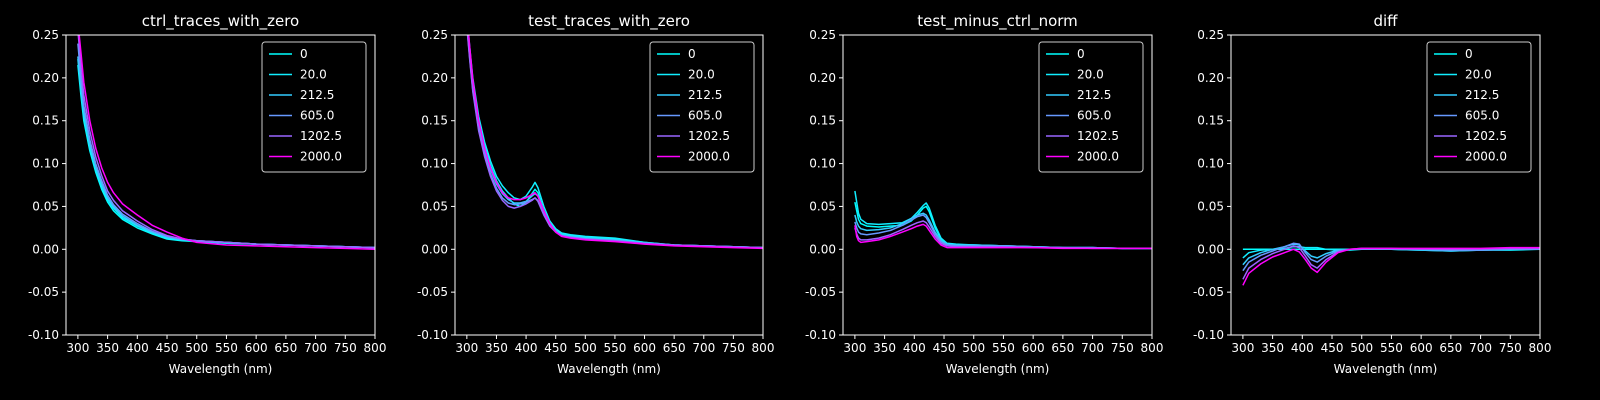  Describe the element at coordinates (997, 21) in the screenshot. I see `chart-title: test_minus_ctrl_norm` at that location.